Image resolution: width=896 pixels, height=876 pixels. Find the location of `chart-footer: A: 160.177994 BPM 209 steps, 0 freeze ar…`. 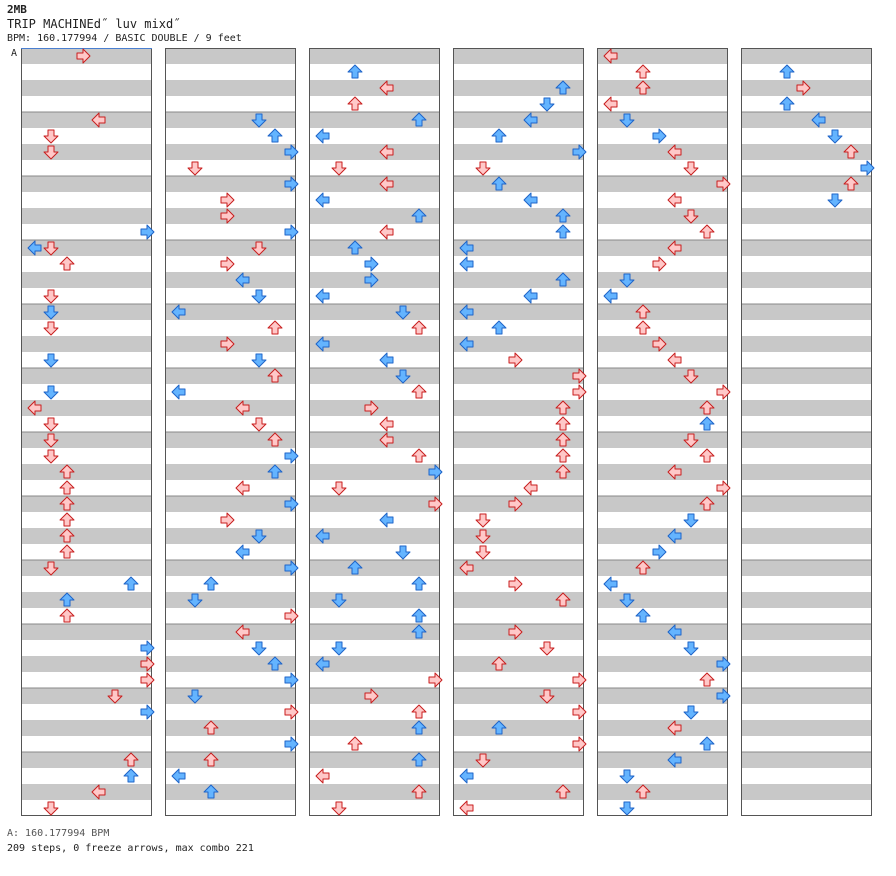

chart-footer: A: 160.177994 BPM 209 steps, 0 freeze ar… is located at coordinates (130, 841).